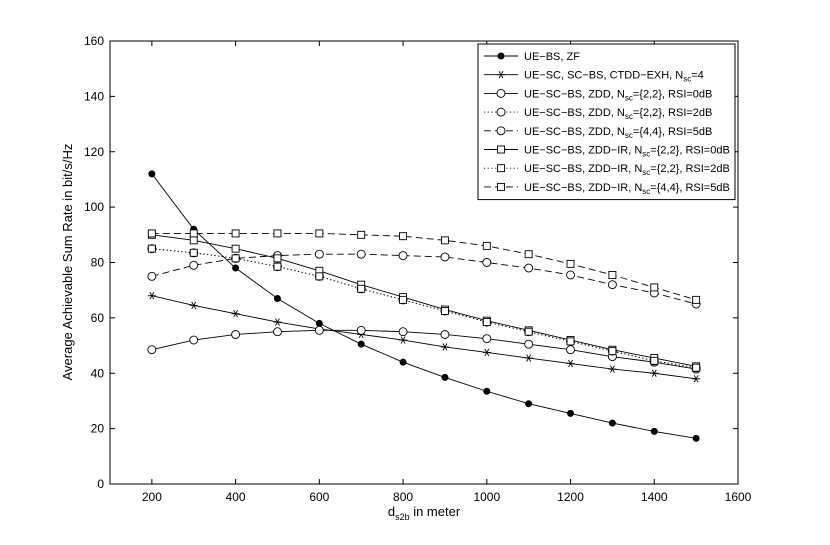 This screenshot has height=545, width=830. I want to click on y-axis-label: Average Achievable Sum Rate in bit/s/Hz, so click(67, 262).